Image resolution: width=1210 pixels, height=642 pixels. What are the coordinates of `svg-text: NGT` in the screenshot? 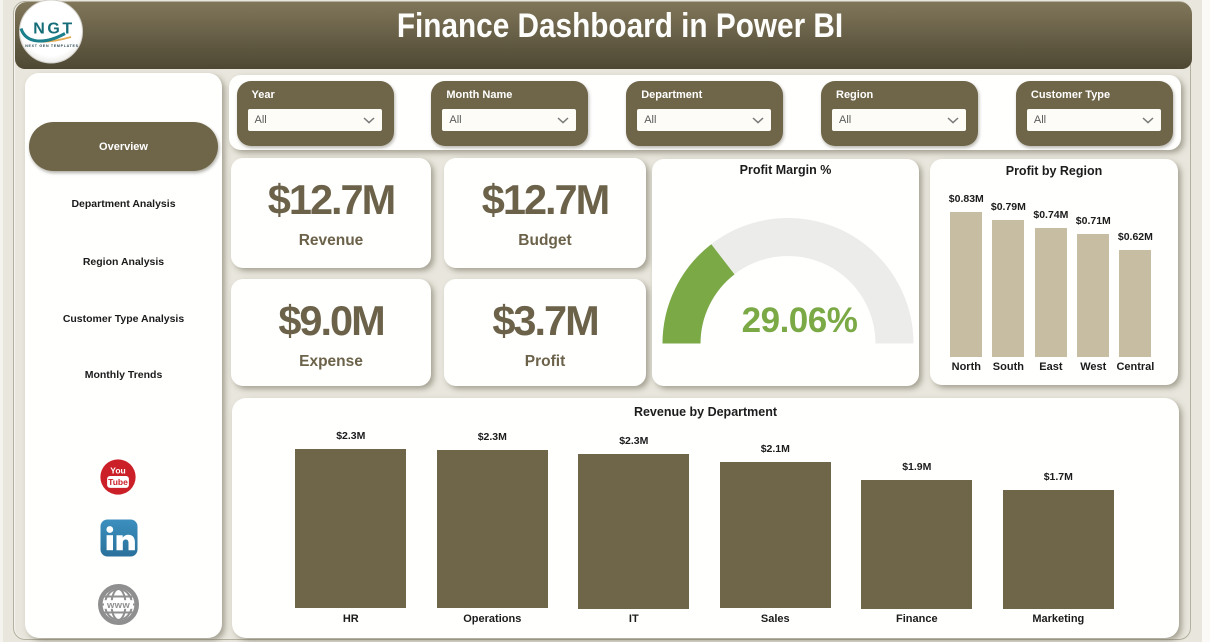 It's located at (54, 29).